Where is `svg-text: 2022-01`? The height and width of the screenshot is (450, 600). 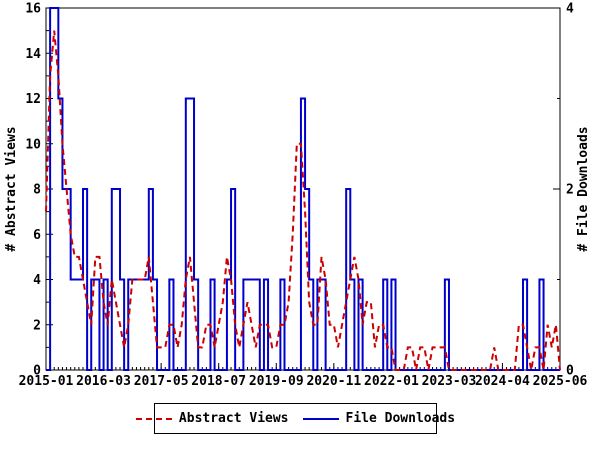
svg-text: 2022-01 is located at coordinates (391, 381).